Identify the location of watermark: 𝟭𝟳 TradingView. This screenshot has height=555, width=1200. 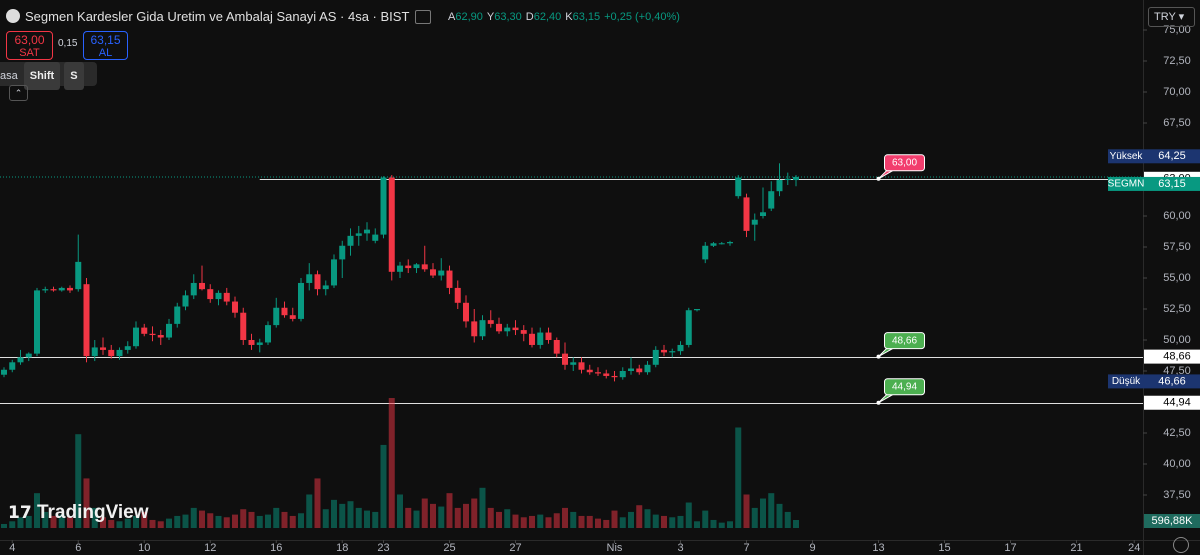
(78, 513).